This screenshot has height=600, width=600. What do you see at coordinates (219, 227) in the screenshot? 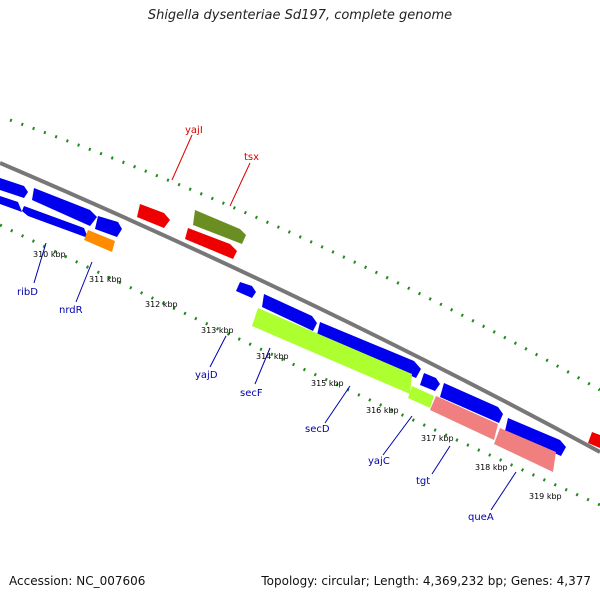
I see `gene-arrow-olive` at bounding box center [219, 227].